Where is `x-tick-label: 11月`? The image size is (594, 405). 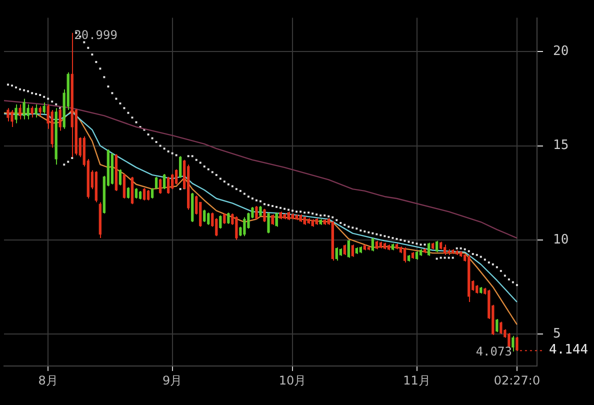
x-tick-label: 11月 is located at coordinates (416, 380).